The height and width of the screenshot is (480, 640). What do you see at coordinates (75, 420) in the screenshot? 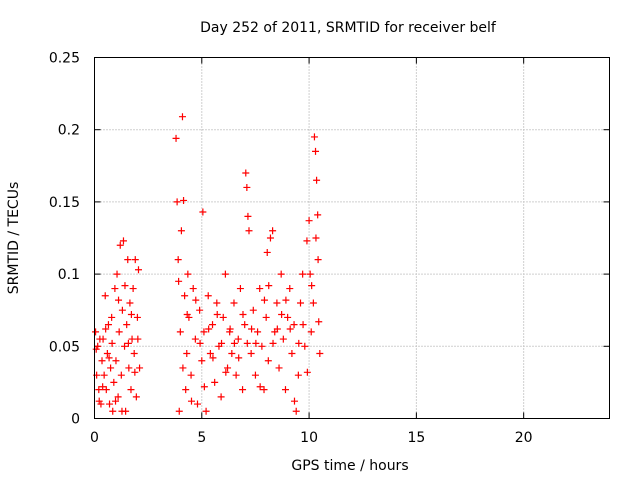
I see `y-tick-label: 0` at bounding box center [75, 420].